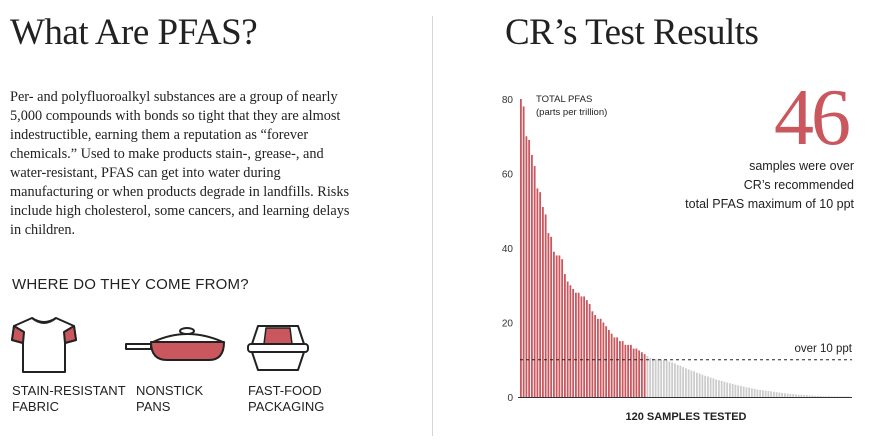  I want to click on y-tick-label: 60, so click(508, 175).